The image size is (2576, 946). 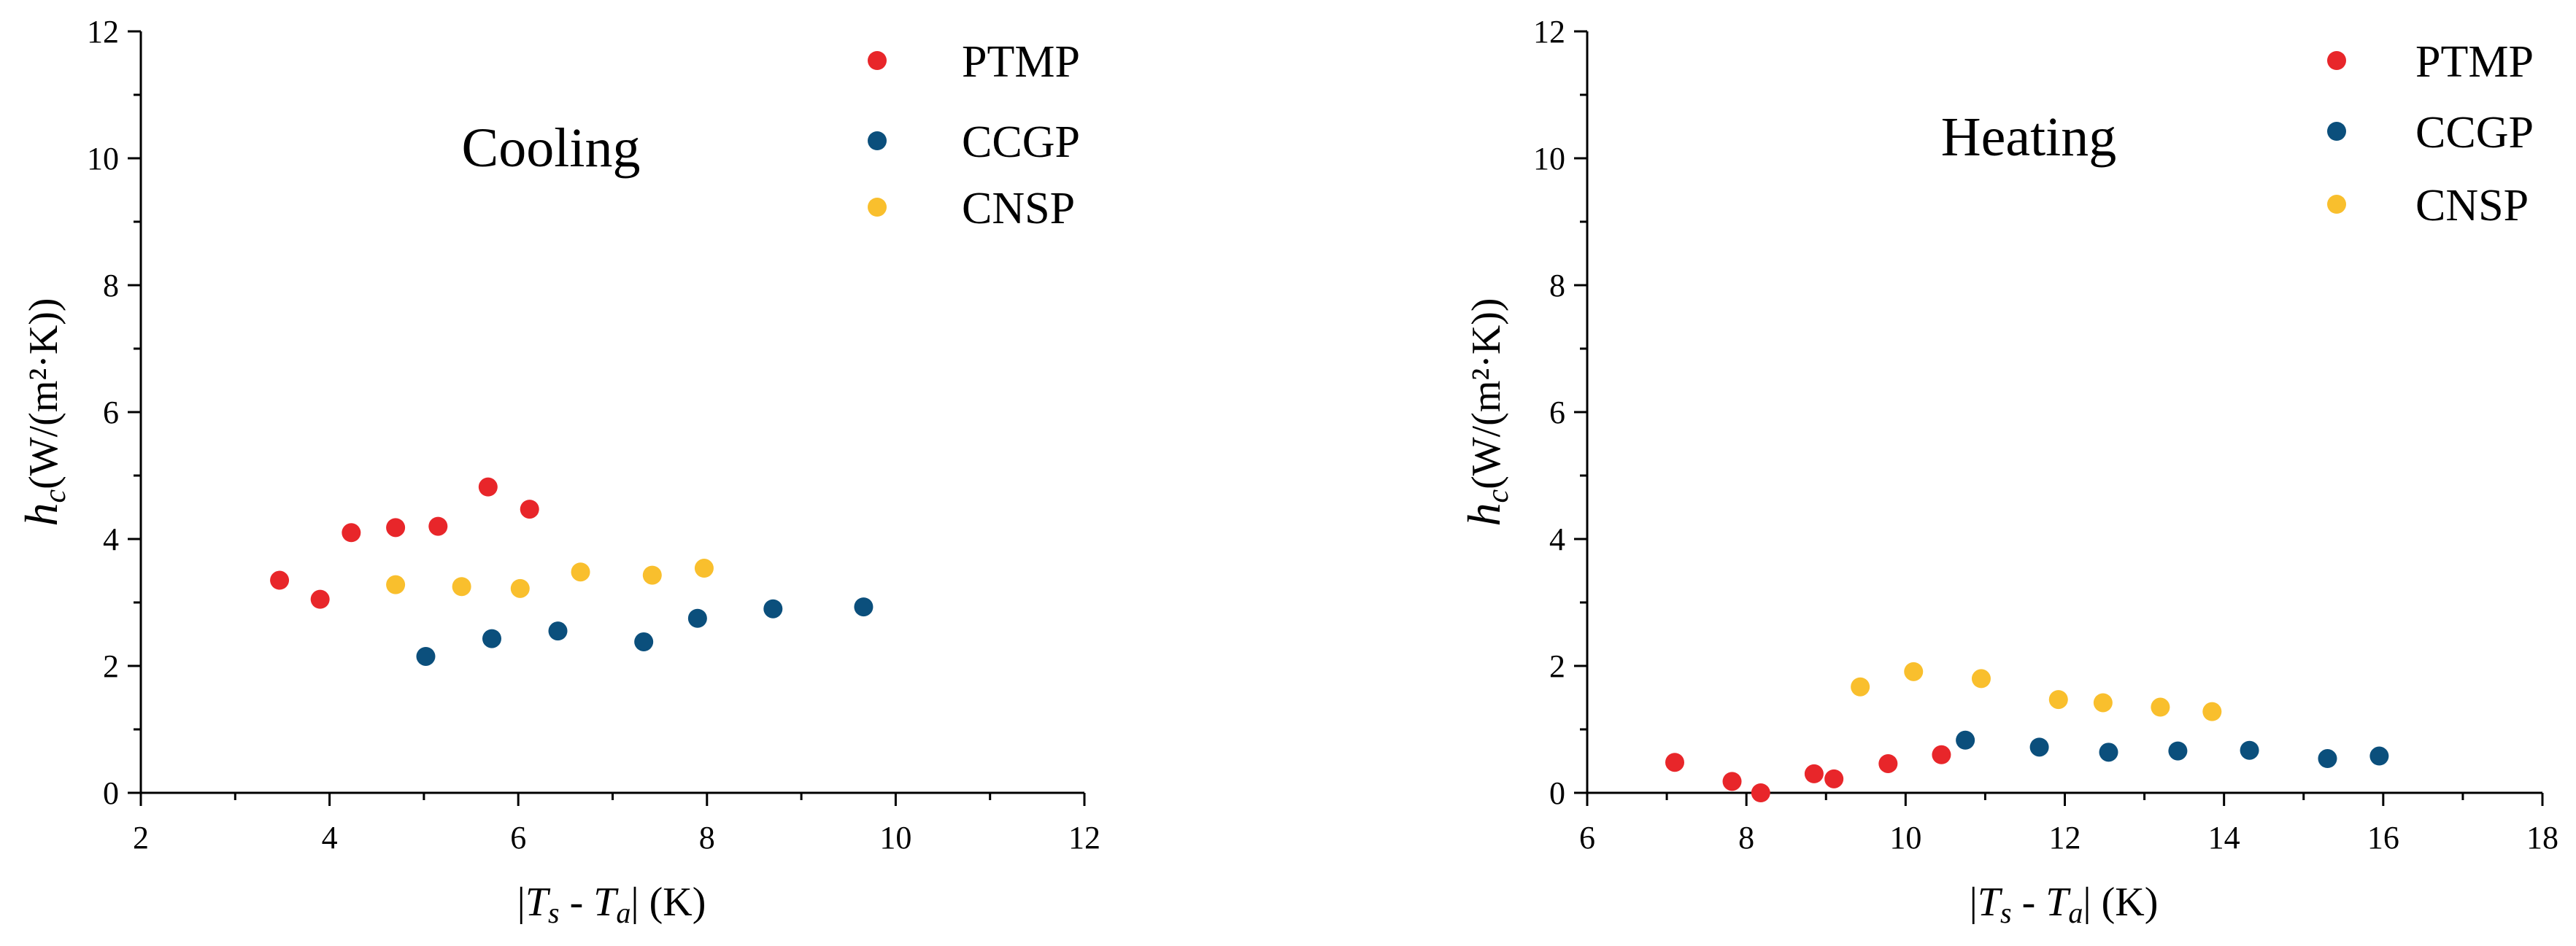 What do you see at coordinates (141, 838) in the screenshot?
I see `x-tick-label: 2` at bounding box center [141, 838].